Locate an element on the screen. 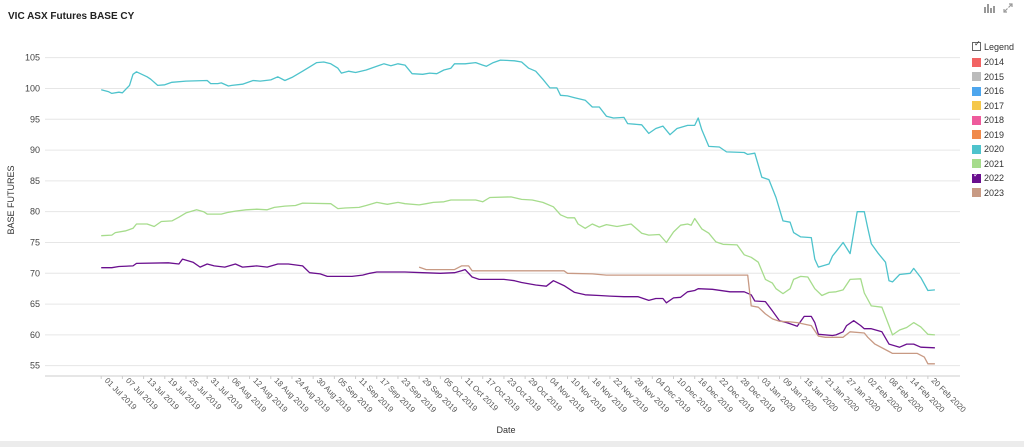  y-tick-label: 80 is located at coordinates (35, 212).